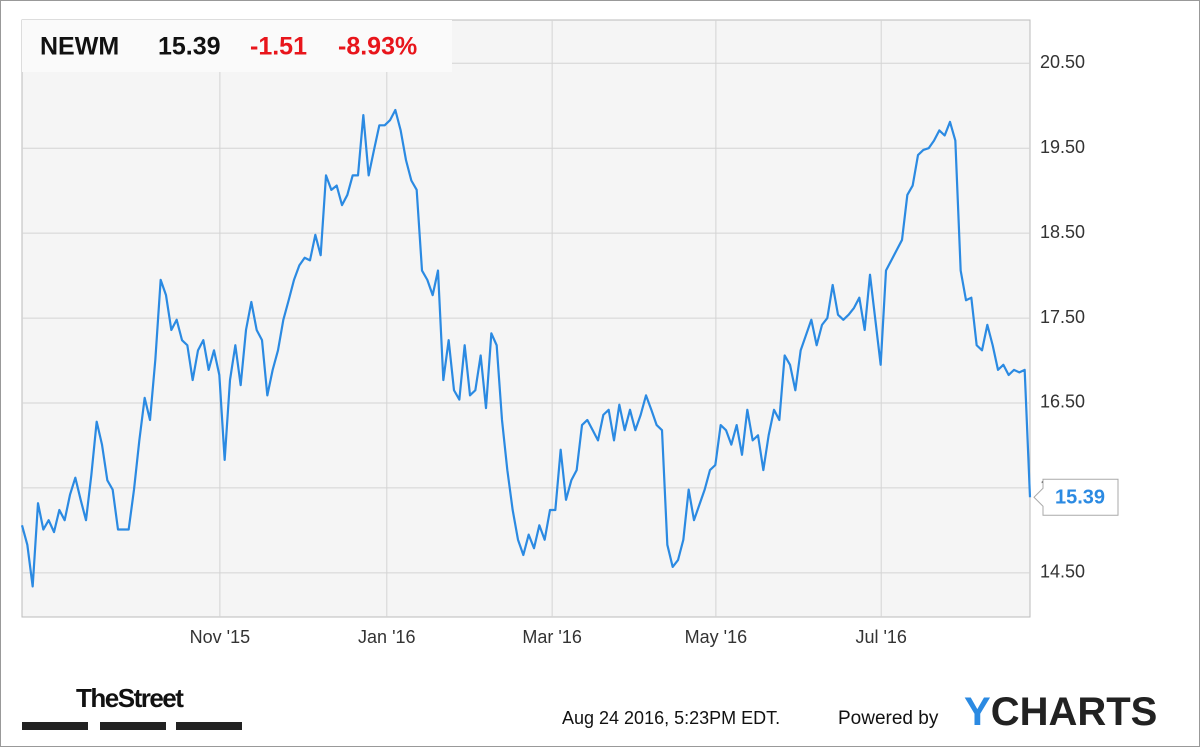 This screenshot has width=1200, height=747. Describe the element at coordinates (237, 46) in the screenshot. I see `header-box` at that location.